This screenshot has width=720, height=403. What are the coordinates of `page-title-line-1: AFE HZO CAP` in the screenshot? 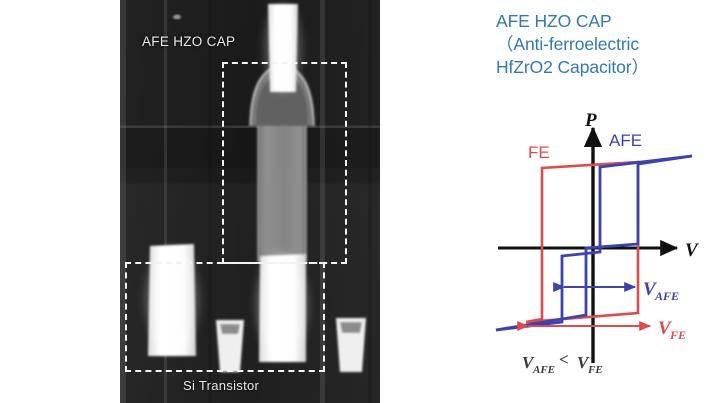 It's located at (554, 21).